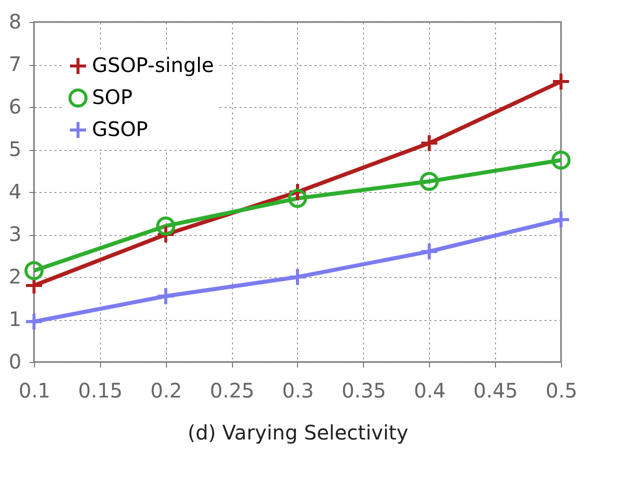 The image size is (618, 490). Describe the element at coordinates (112, 97) in the screenshot. I see `legend-label: SOP` at that location.